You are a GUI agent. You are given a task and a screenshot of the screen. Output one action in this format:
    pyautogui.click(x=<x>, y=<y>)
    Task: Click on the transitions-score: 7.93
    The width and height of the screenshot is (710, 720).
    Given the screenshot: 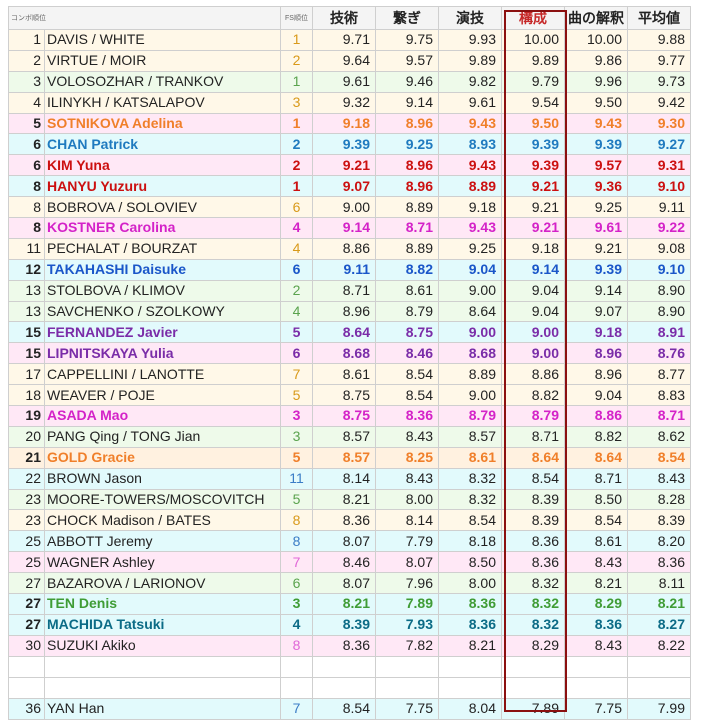 What is the action you would take?
    pyautogui.click(x=407, y=624)
    